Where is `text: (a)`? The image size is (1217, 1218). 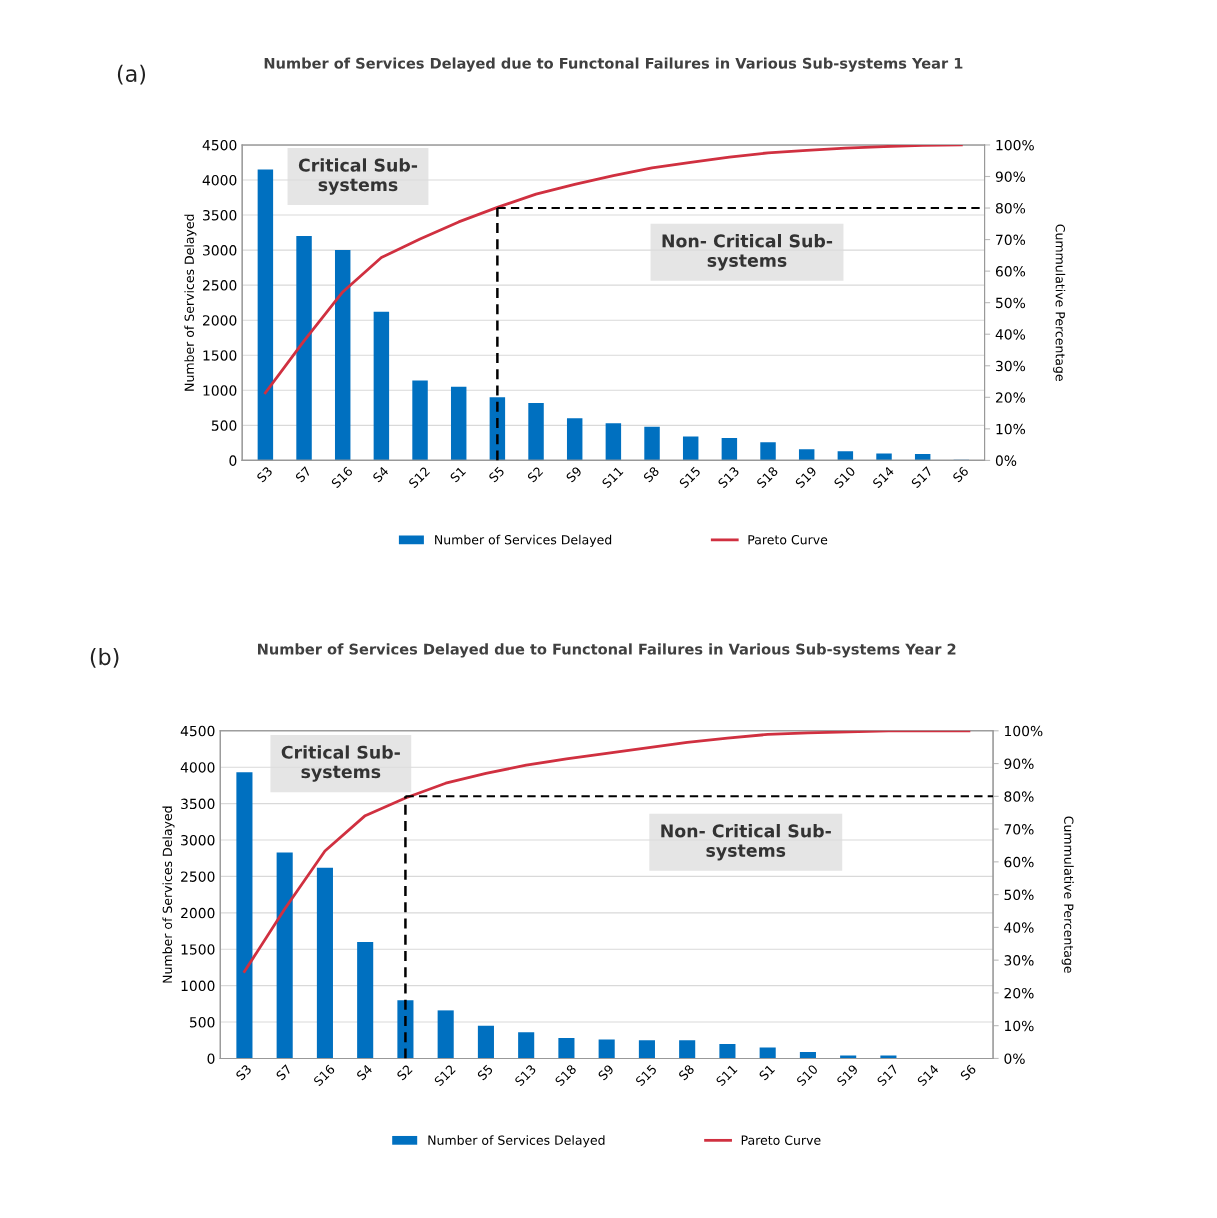
text: (a) is located at coordinates (131, 74).